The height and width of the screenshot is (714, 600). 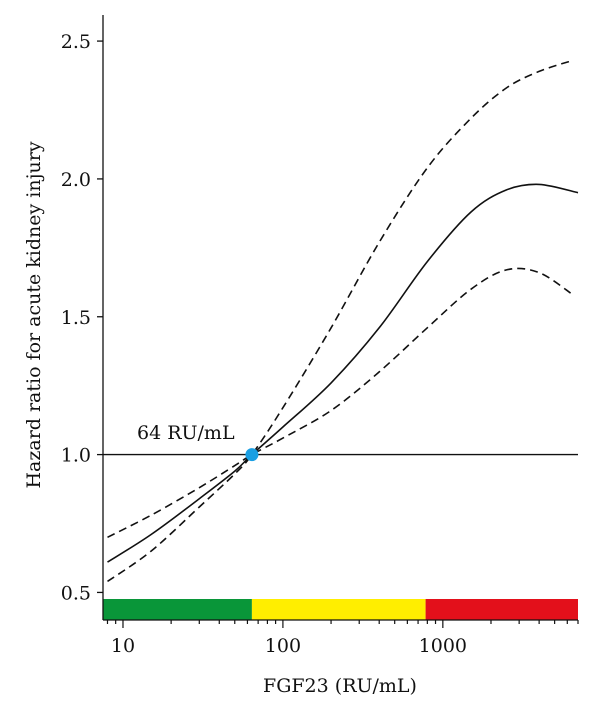 I want to click on y-tick-label: 1.0, so click(x=76, y=456).